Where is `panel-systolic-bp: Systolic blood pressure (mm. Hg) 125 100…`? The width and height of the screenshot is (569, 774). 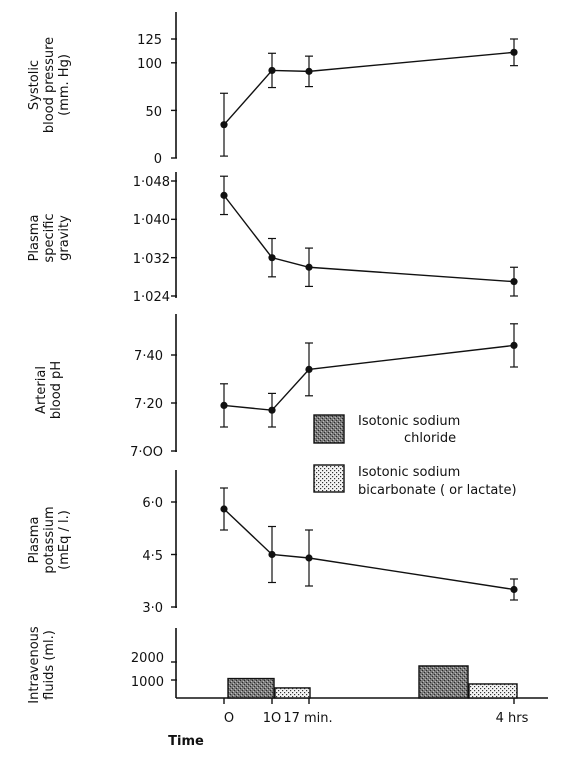 panel-systolic-bp: Systolic blood pressure (mm. Hg) 125 100… is located at coordinates (102, 89).